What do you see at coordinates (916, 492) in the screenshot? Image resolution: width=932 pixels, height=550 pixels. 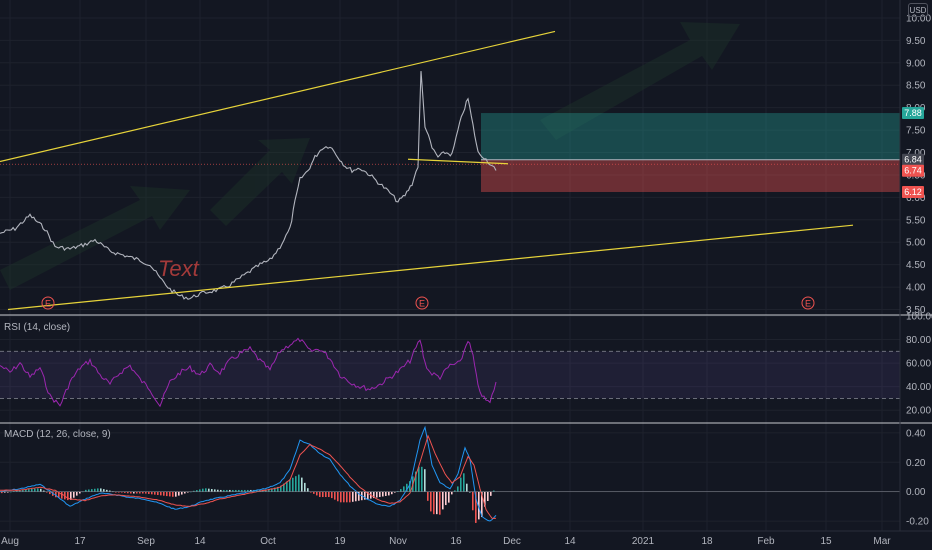 I see `macd-tick-label: 0.00` at bounding box center [916, 492].